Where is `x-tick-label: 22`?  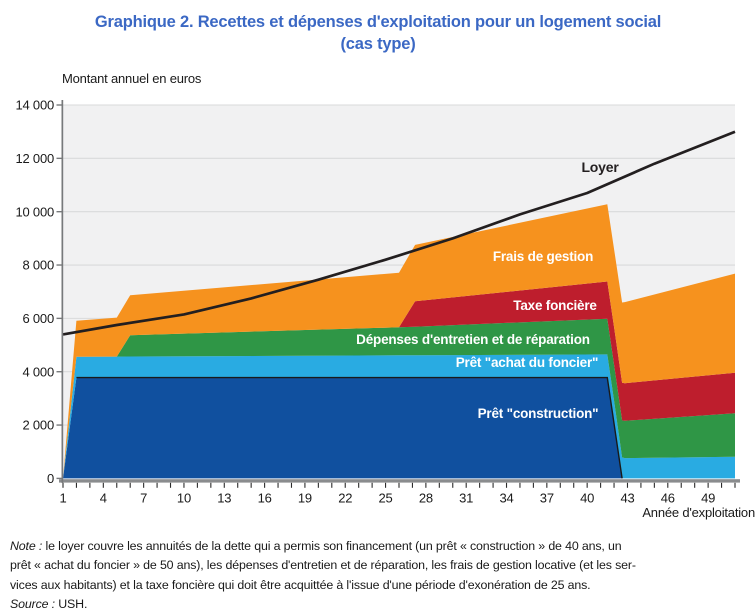
x-tick-label: 22 is located at coordinates (345, 497).